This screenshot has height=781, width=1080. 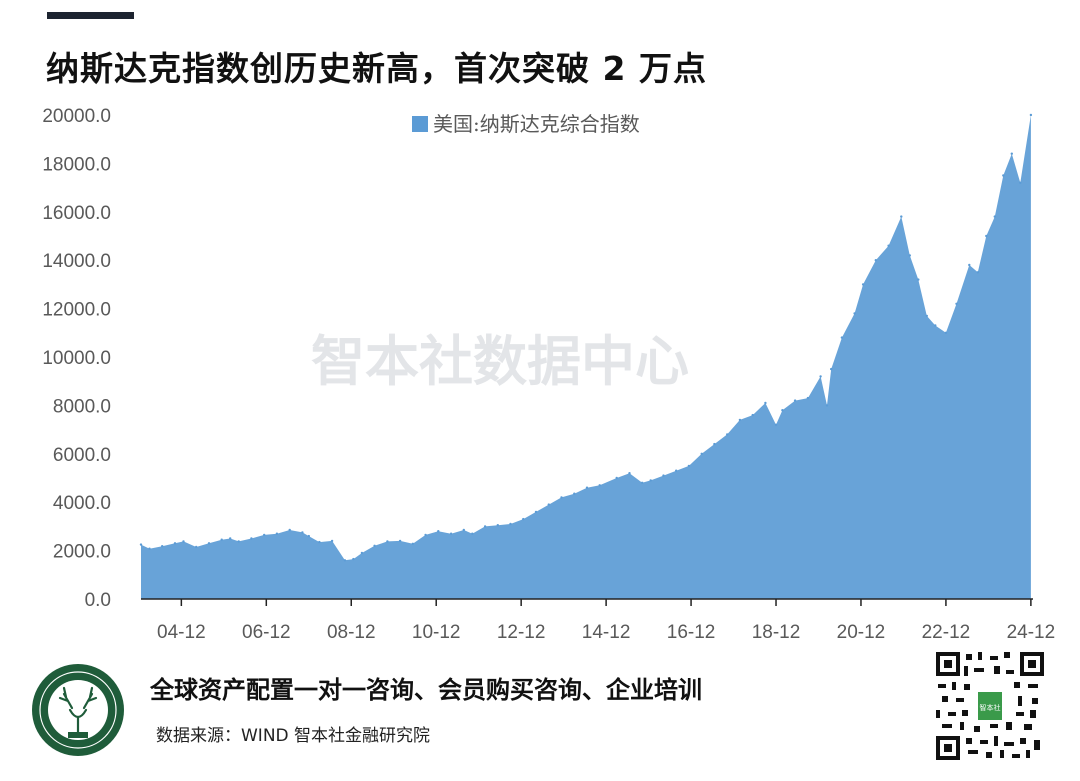 I want to click on y-tick-label: 4000.0, so click(x=82, y=503).